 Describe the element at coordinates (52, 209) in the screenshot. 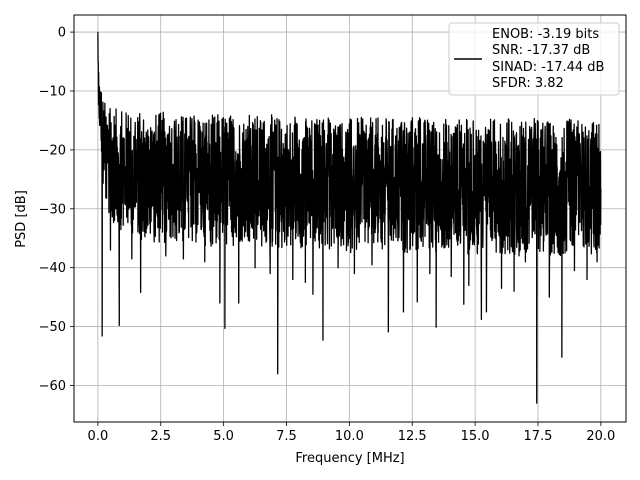

I see `y-tick-label: −30` at that location.